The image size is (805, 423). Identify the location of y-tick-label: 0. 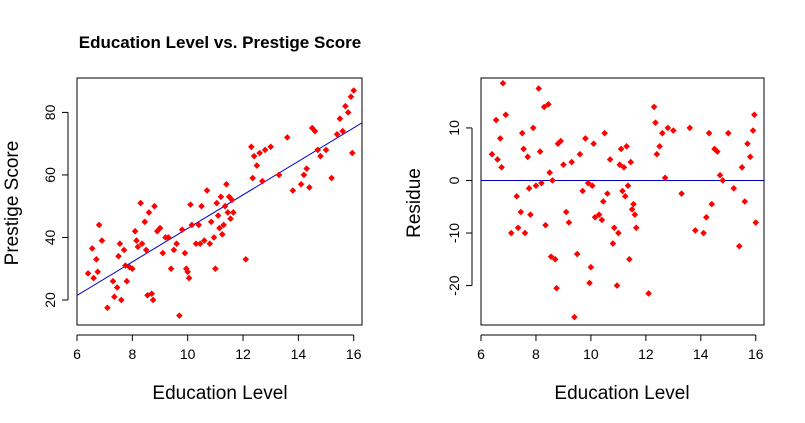
(454, 180).